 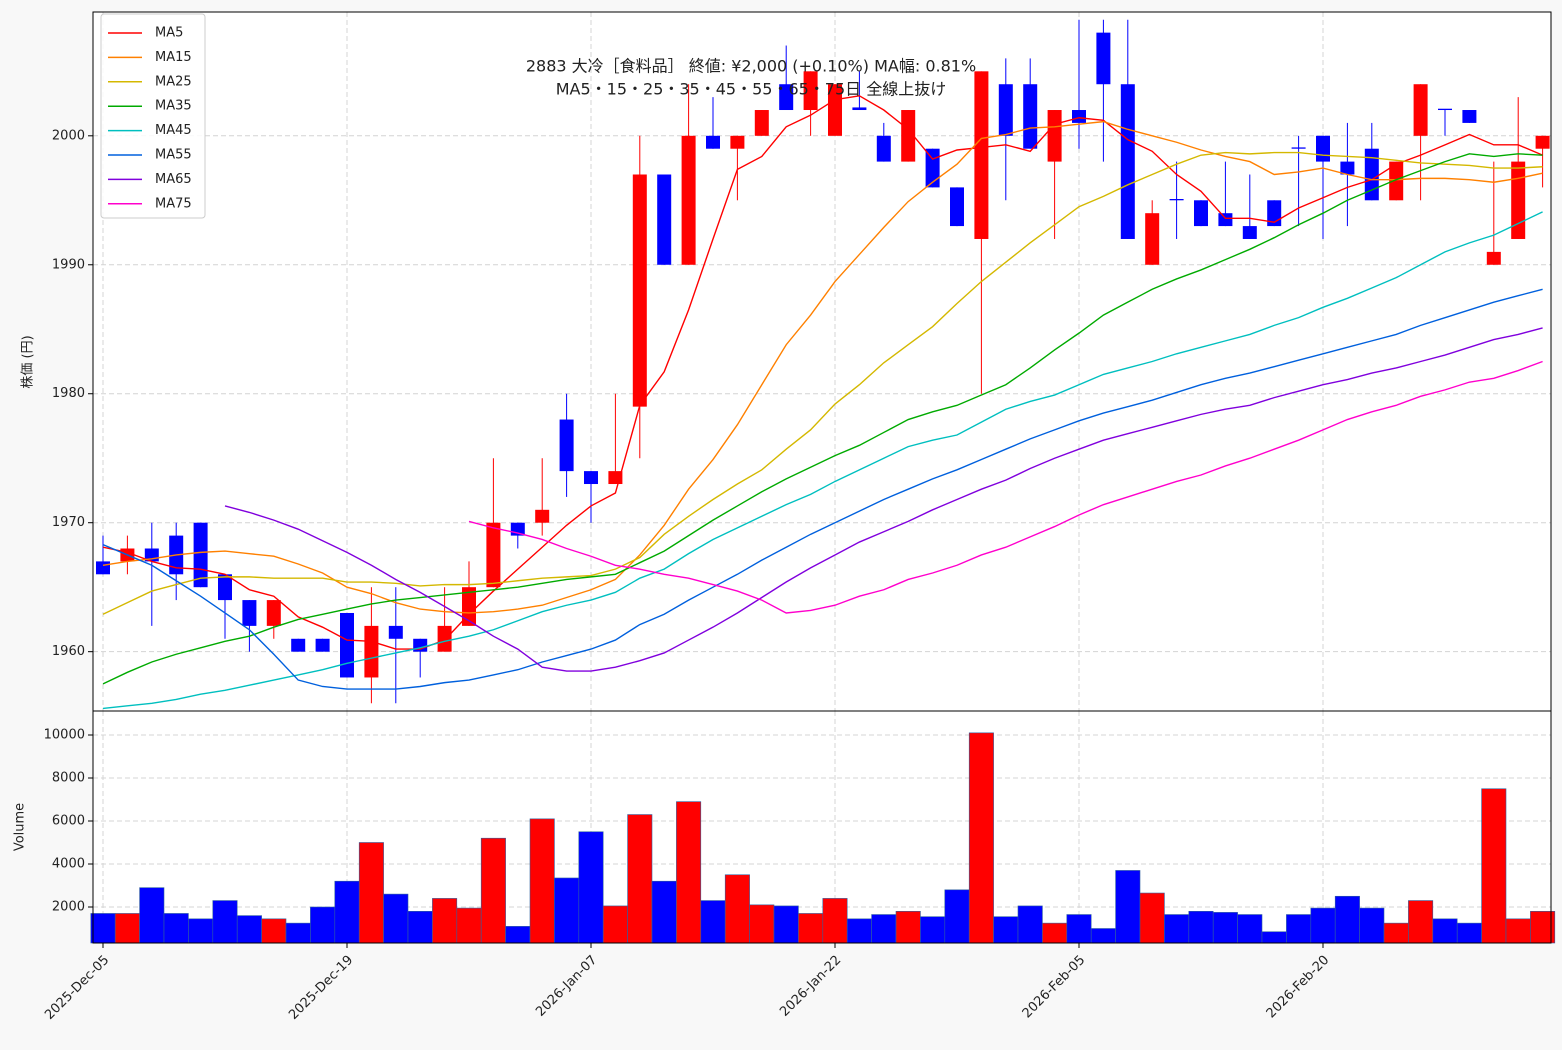 I want to click on y-tick-label: 4000, so click(x=68, y=864).